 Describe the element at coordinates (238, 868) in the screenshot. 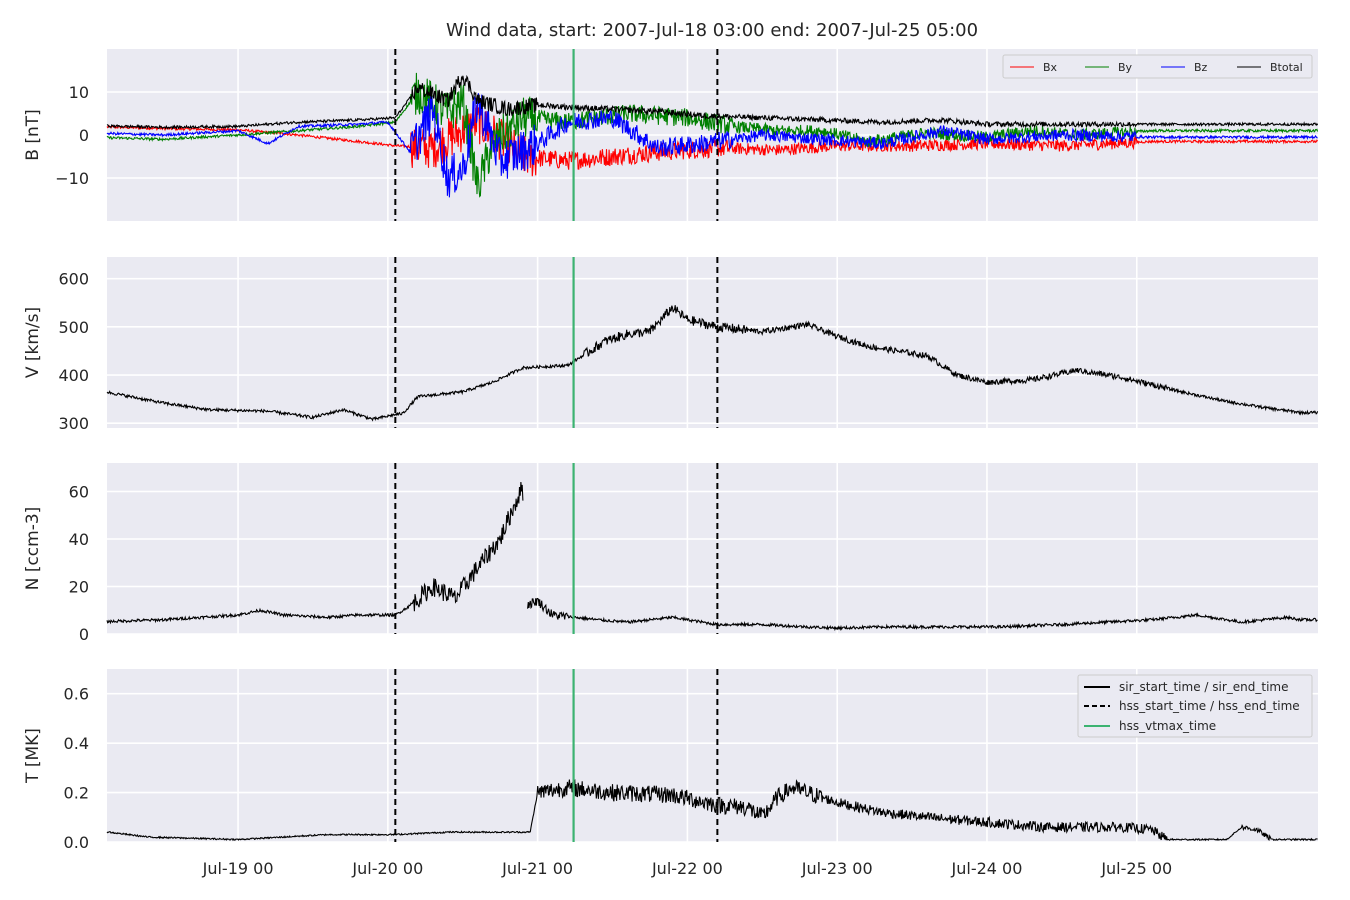

I see `x-tick-label: Jul-19 00` at that location.